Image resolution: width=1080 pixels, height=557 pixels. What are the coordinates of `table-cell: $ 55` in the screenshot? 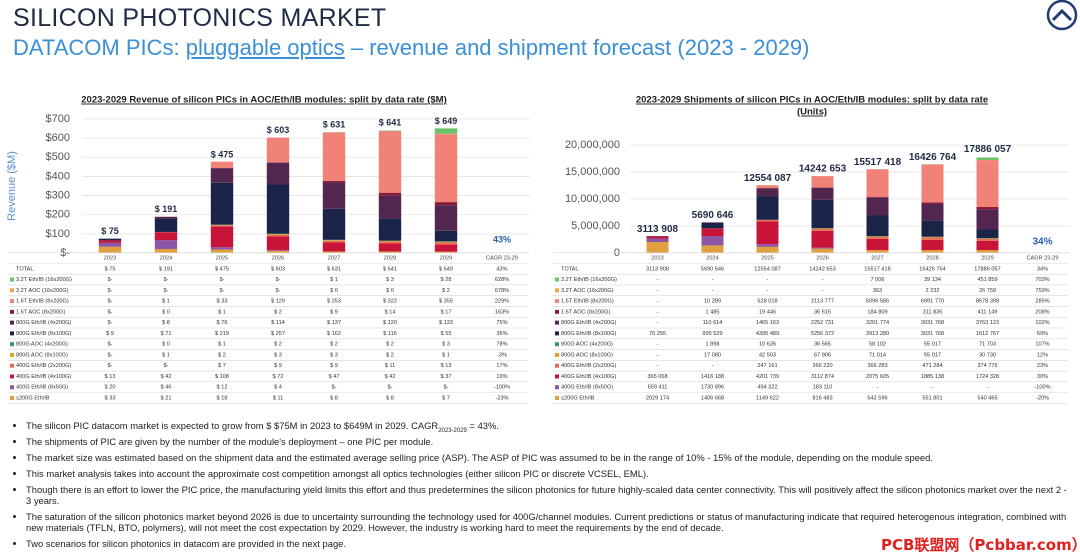 It's located at (446, 334).